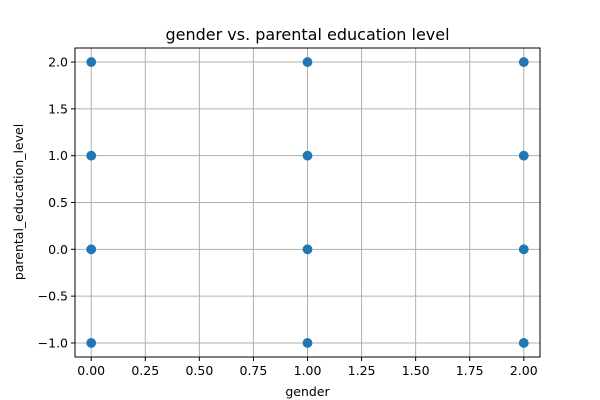 The image size is (600, 400). I want to click on x-axis-ticks: 0.00 0.25 0.50 0.75 1.00 1.25 1.50 1.75 2.00, so click(307, 367).